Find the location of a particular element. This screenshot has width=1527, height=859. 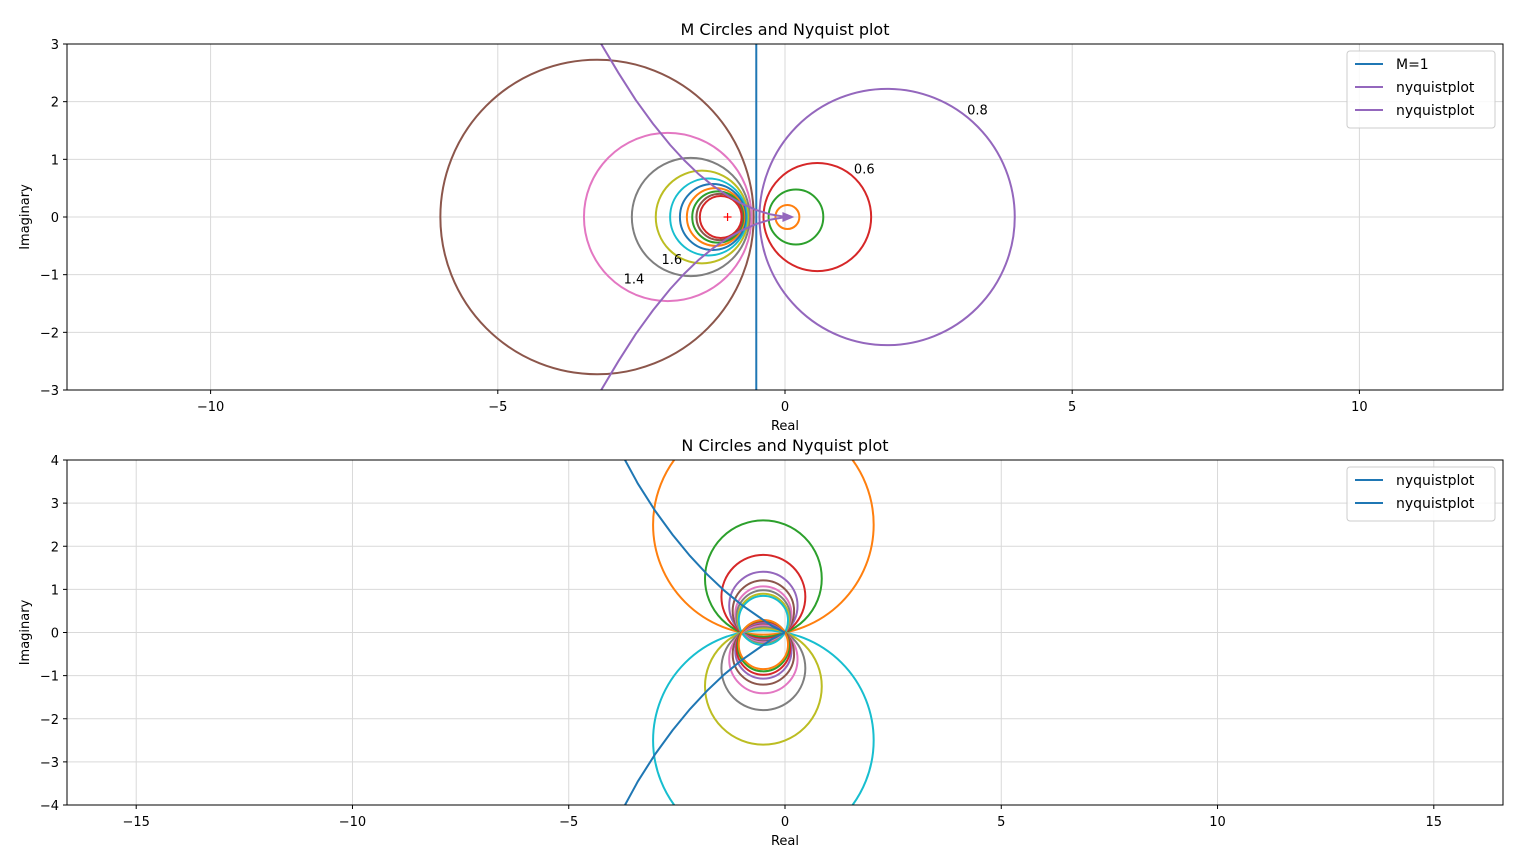

legend-label: M=1 is located at coordinates (1412, 65).